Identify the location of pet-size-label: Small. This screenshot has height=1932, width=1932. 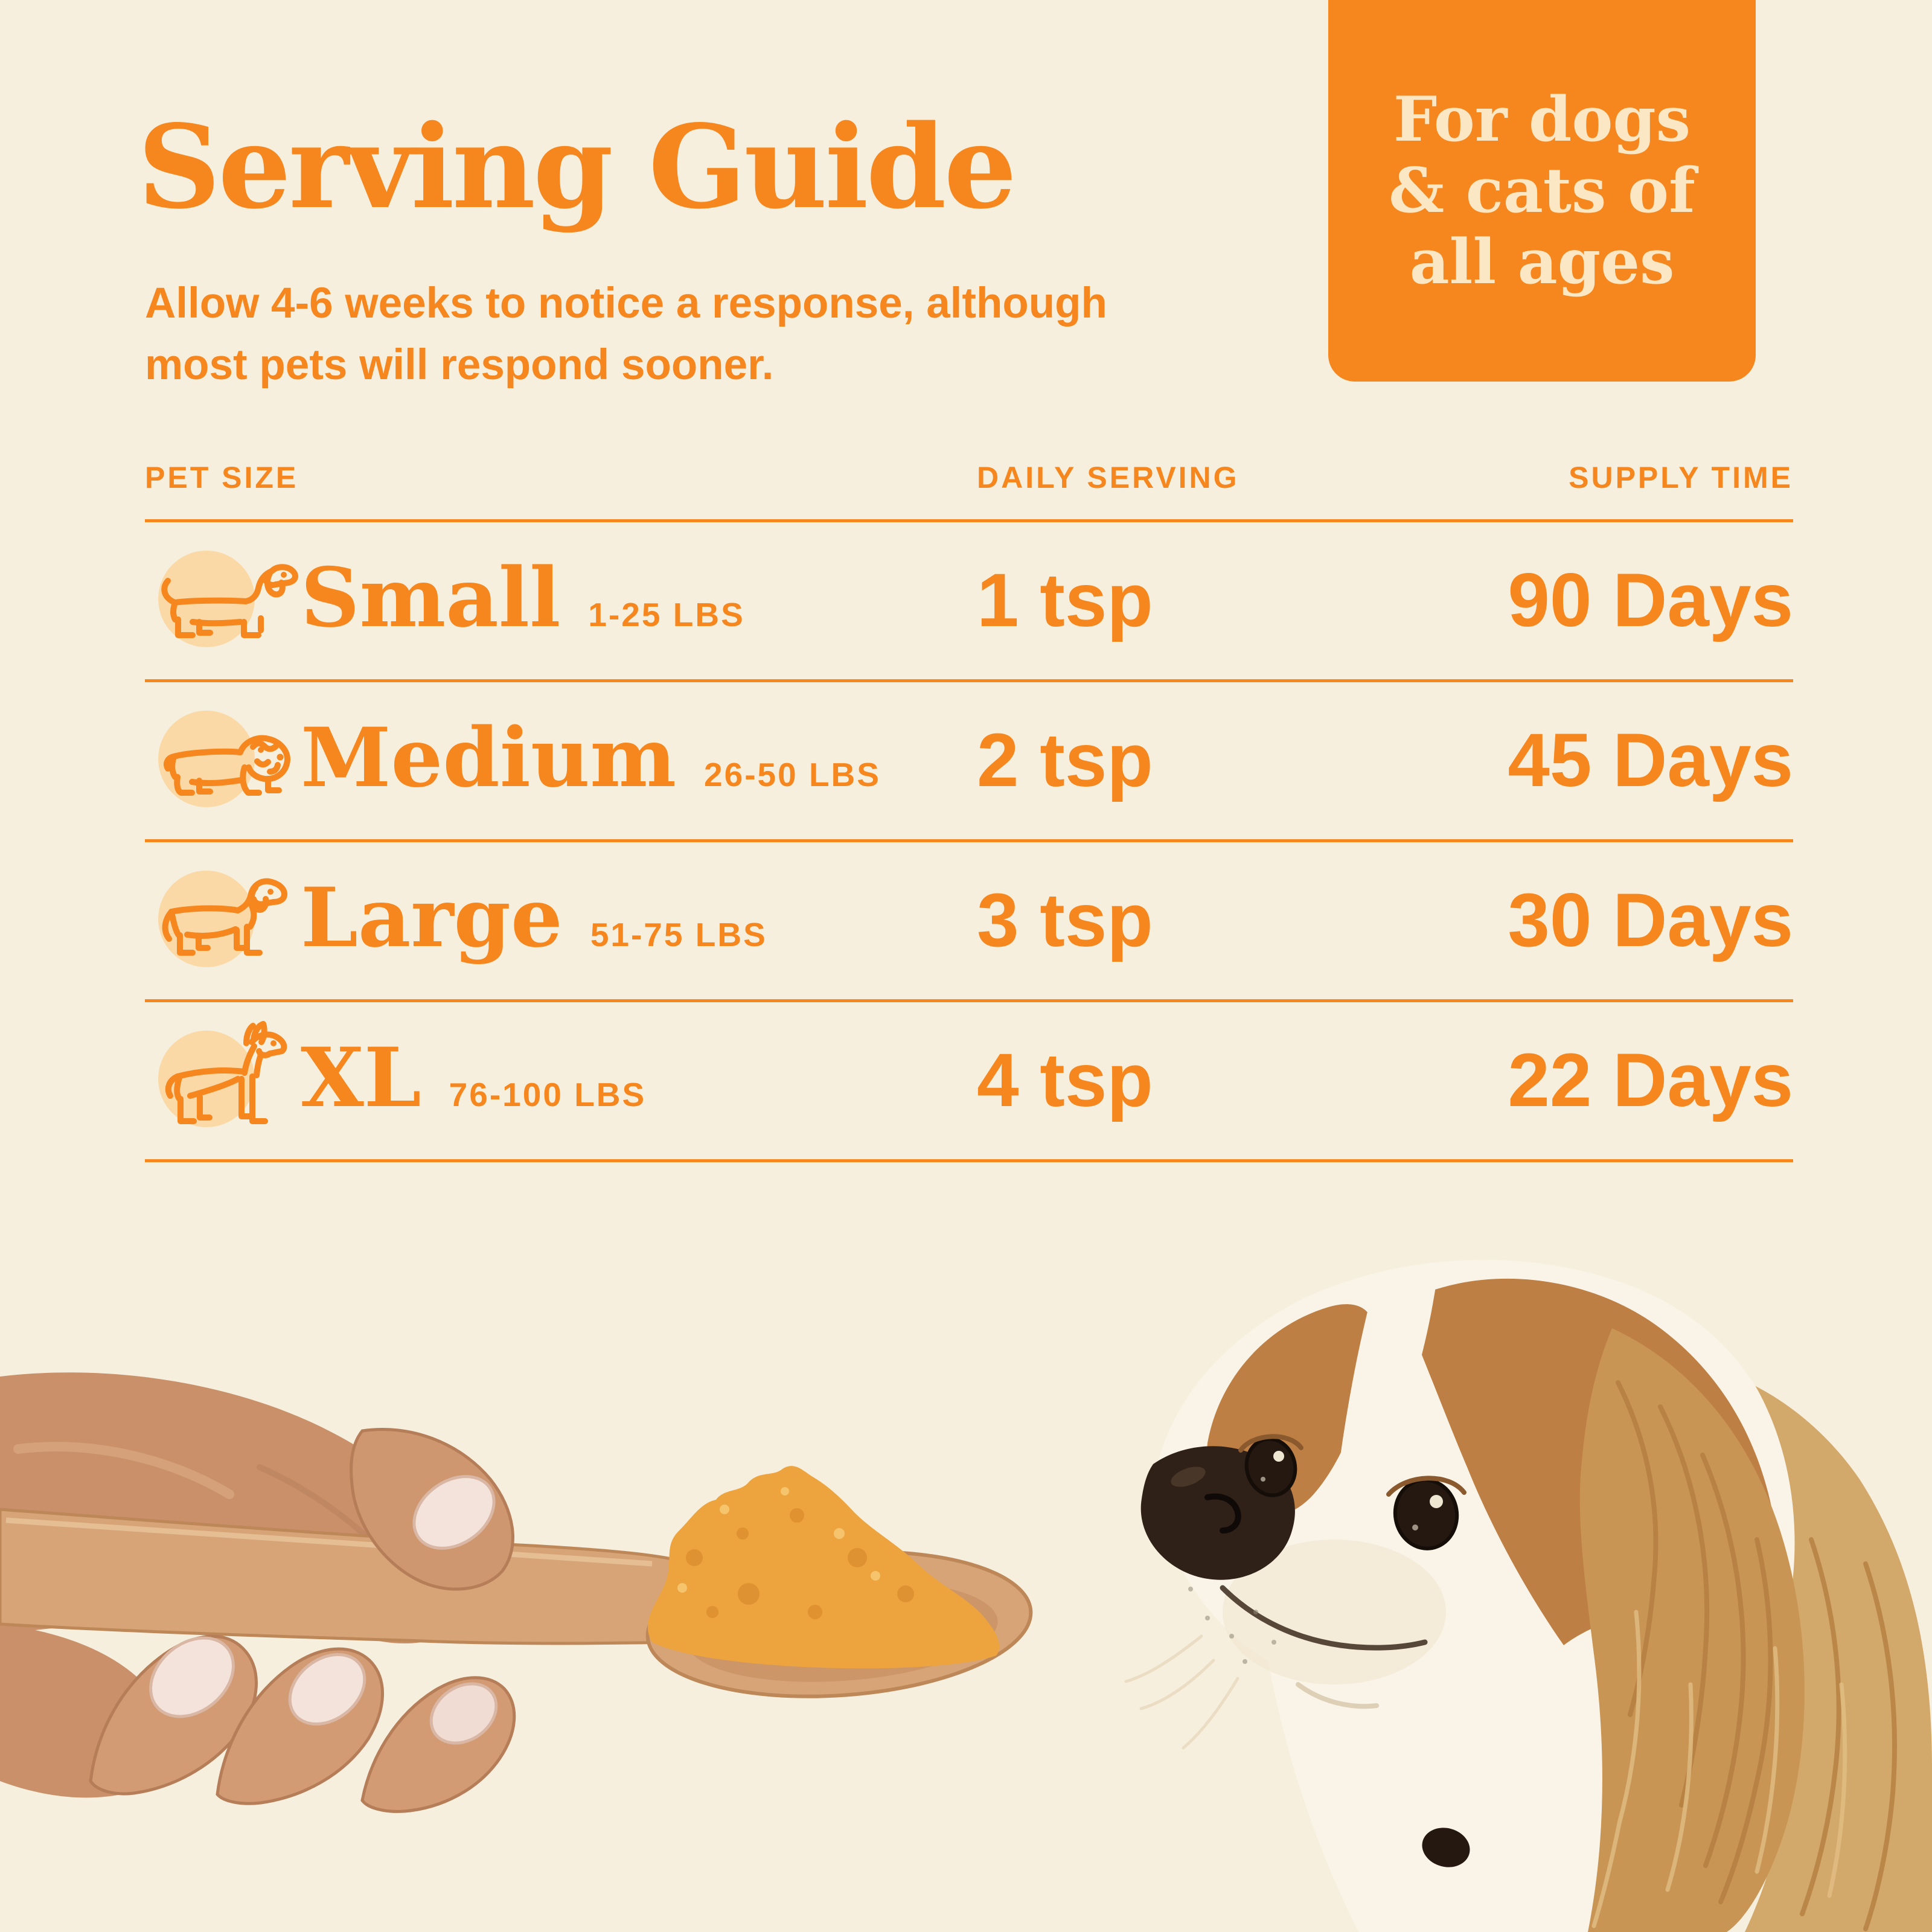
(431, 597).